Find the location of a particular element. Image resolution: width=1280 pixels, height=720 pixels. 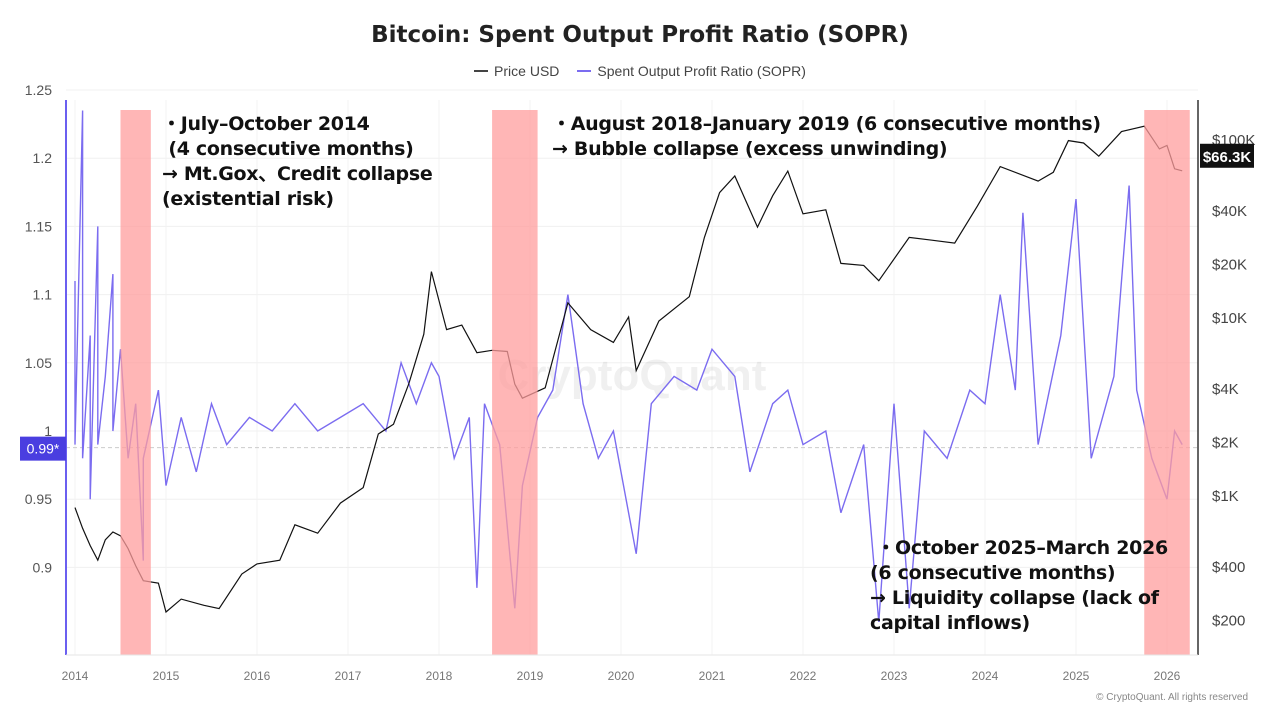

right-tick-label: $4K is located at coordinates (1225, 389).